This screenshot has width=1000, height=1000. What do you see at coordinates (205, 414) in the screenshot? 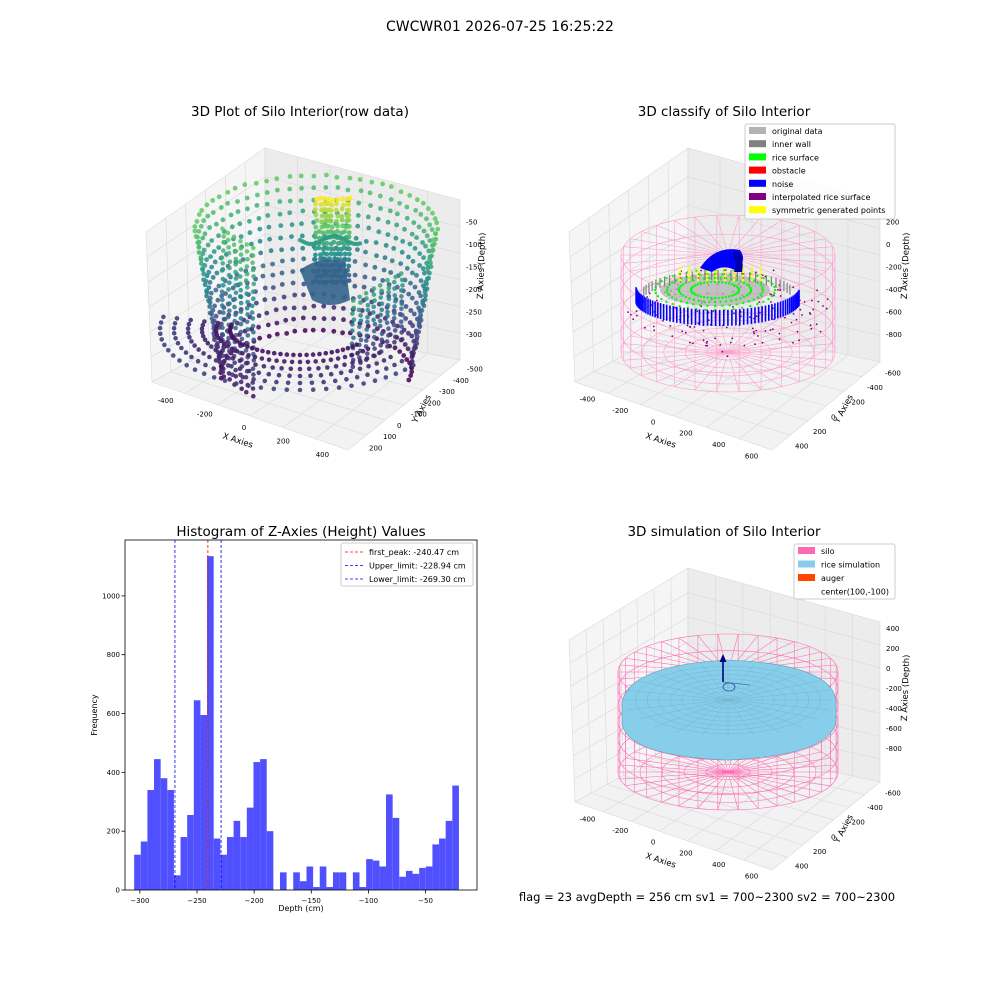
I see `x-tick-label: -200` at bounding box center [205, 414].